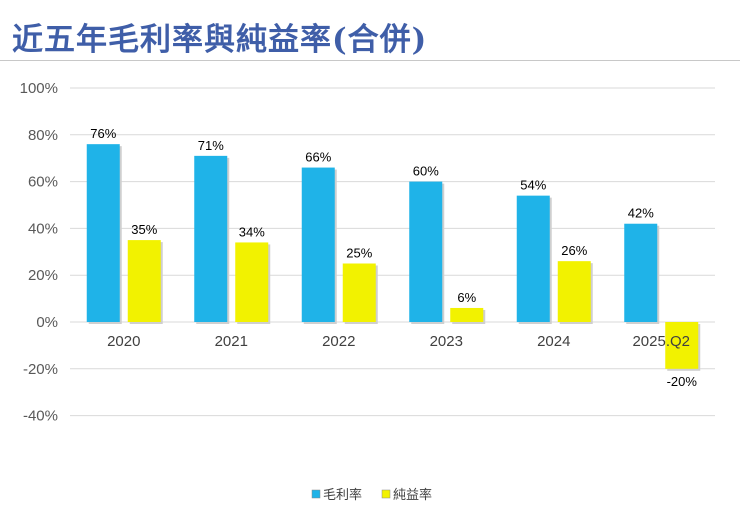  Describe the element at coordinates (103, 133) in the screenshot. I see `data-label: 76%` at that location.